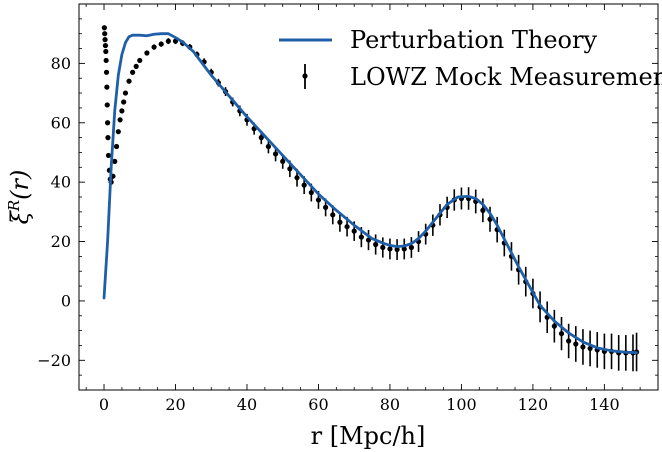 The image size is (662, 452). Describe the element at coordinates (359, 404) in the screenshot. I see `x-tick-labels: 0 20 40 60 80 100 120 140` at that location.